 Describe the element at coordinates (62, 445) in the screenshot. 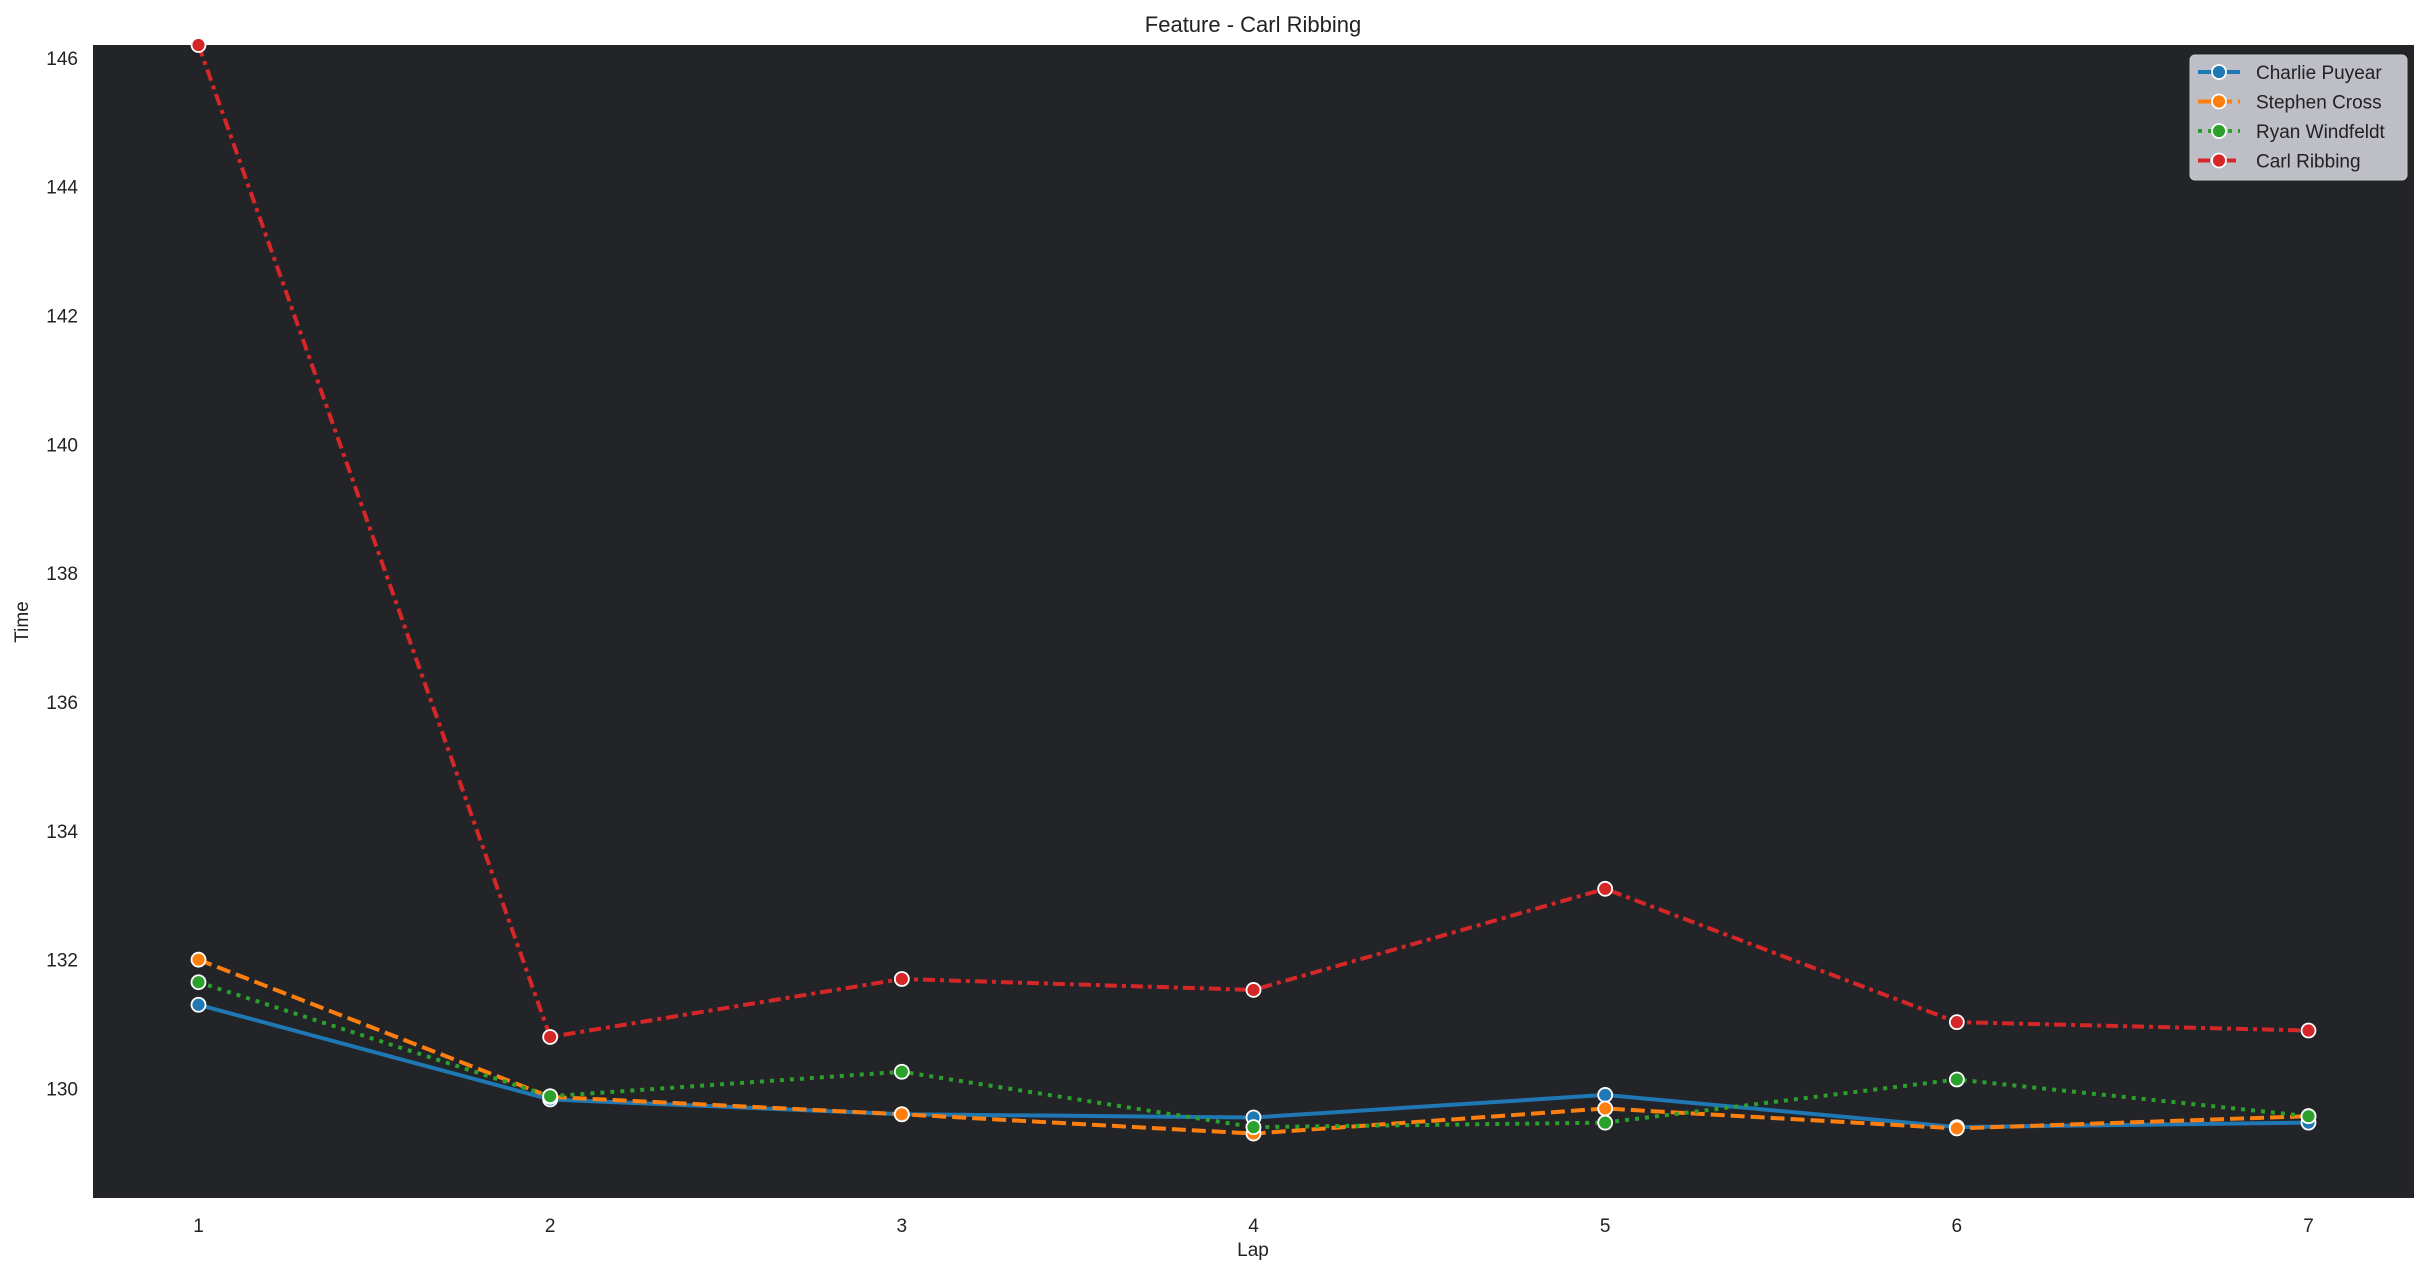

I see `y-tick-label: 140` at that location.